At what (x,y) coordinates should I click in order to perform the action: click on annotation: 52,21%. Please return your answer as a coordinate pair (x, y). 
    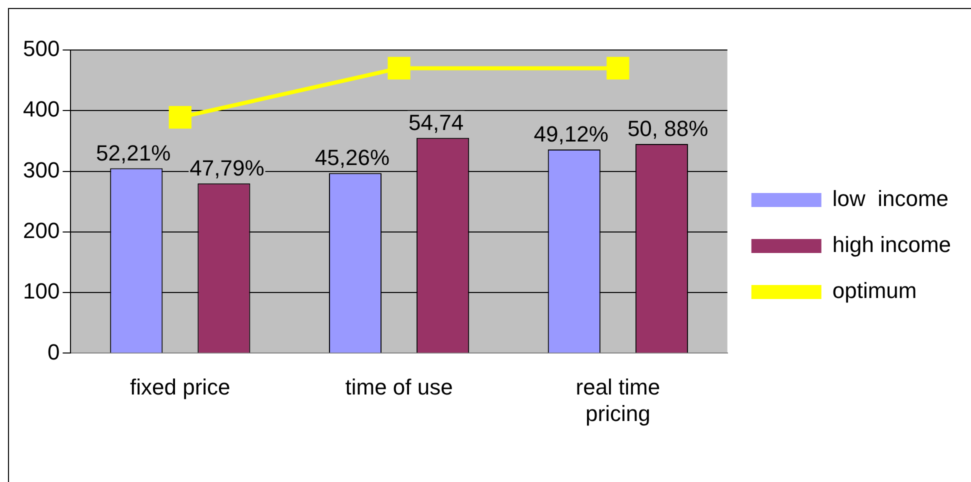
    Looking at the image, I should click on (133, 153).